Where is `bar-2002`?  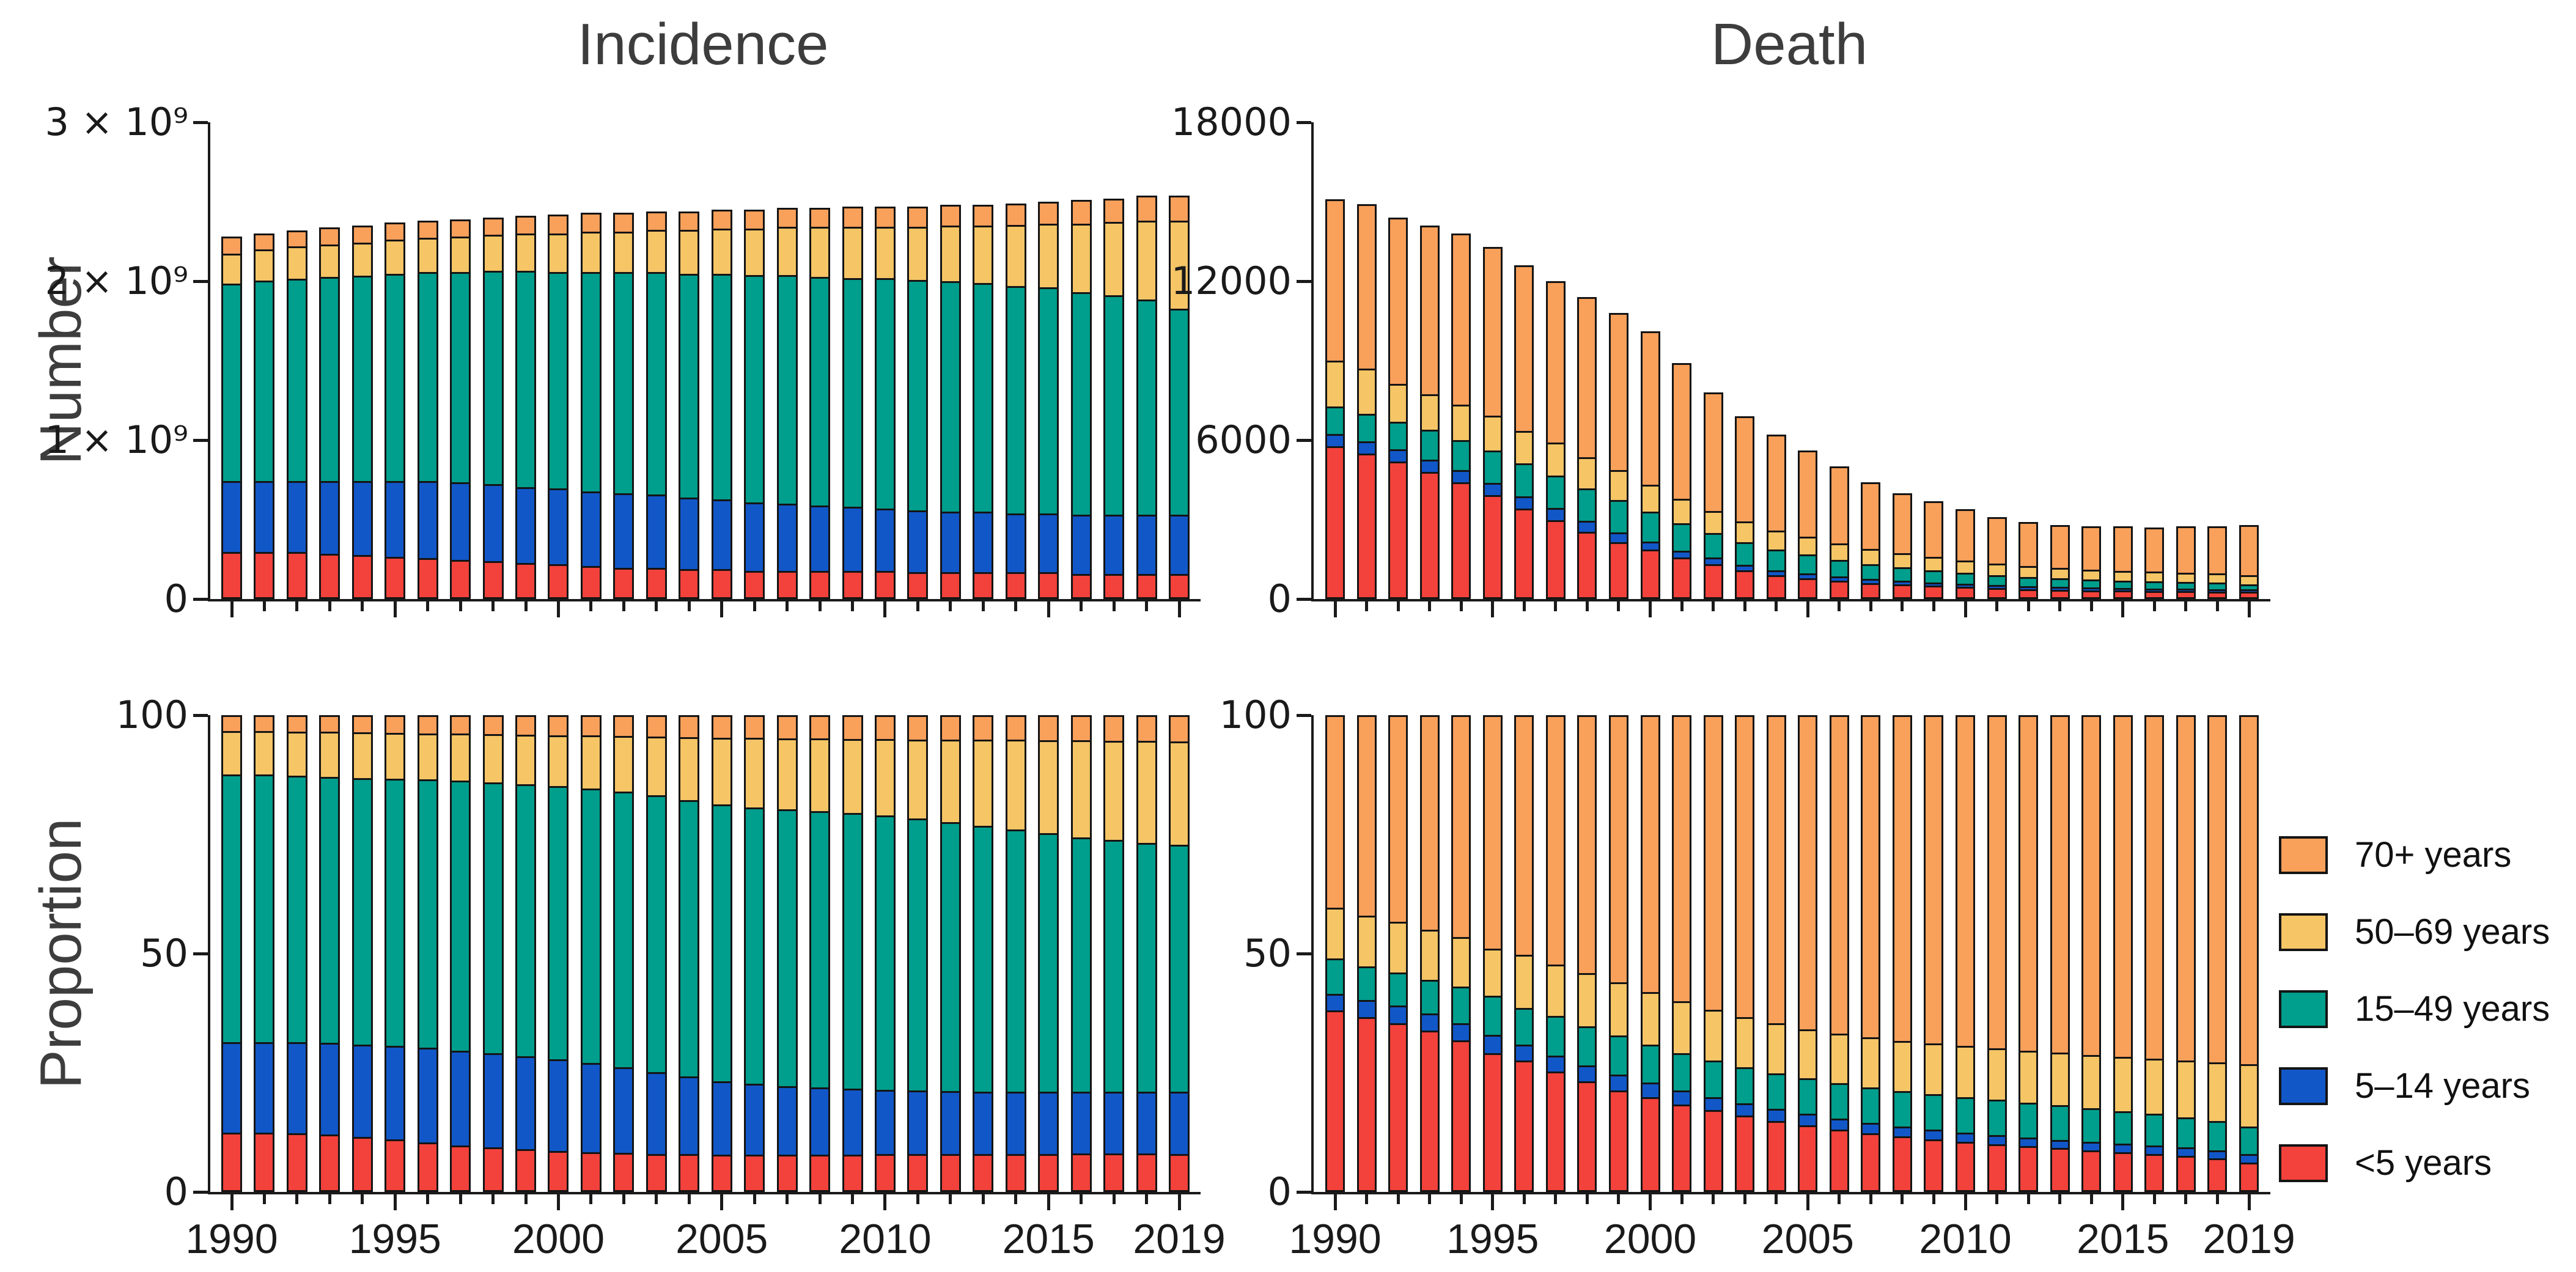
bar-2002 is located at coordinates (623, 954).